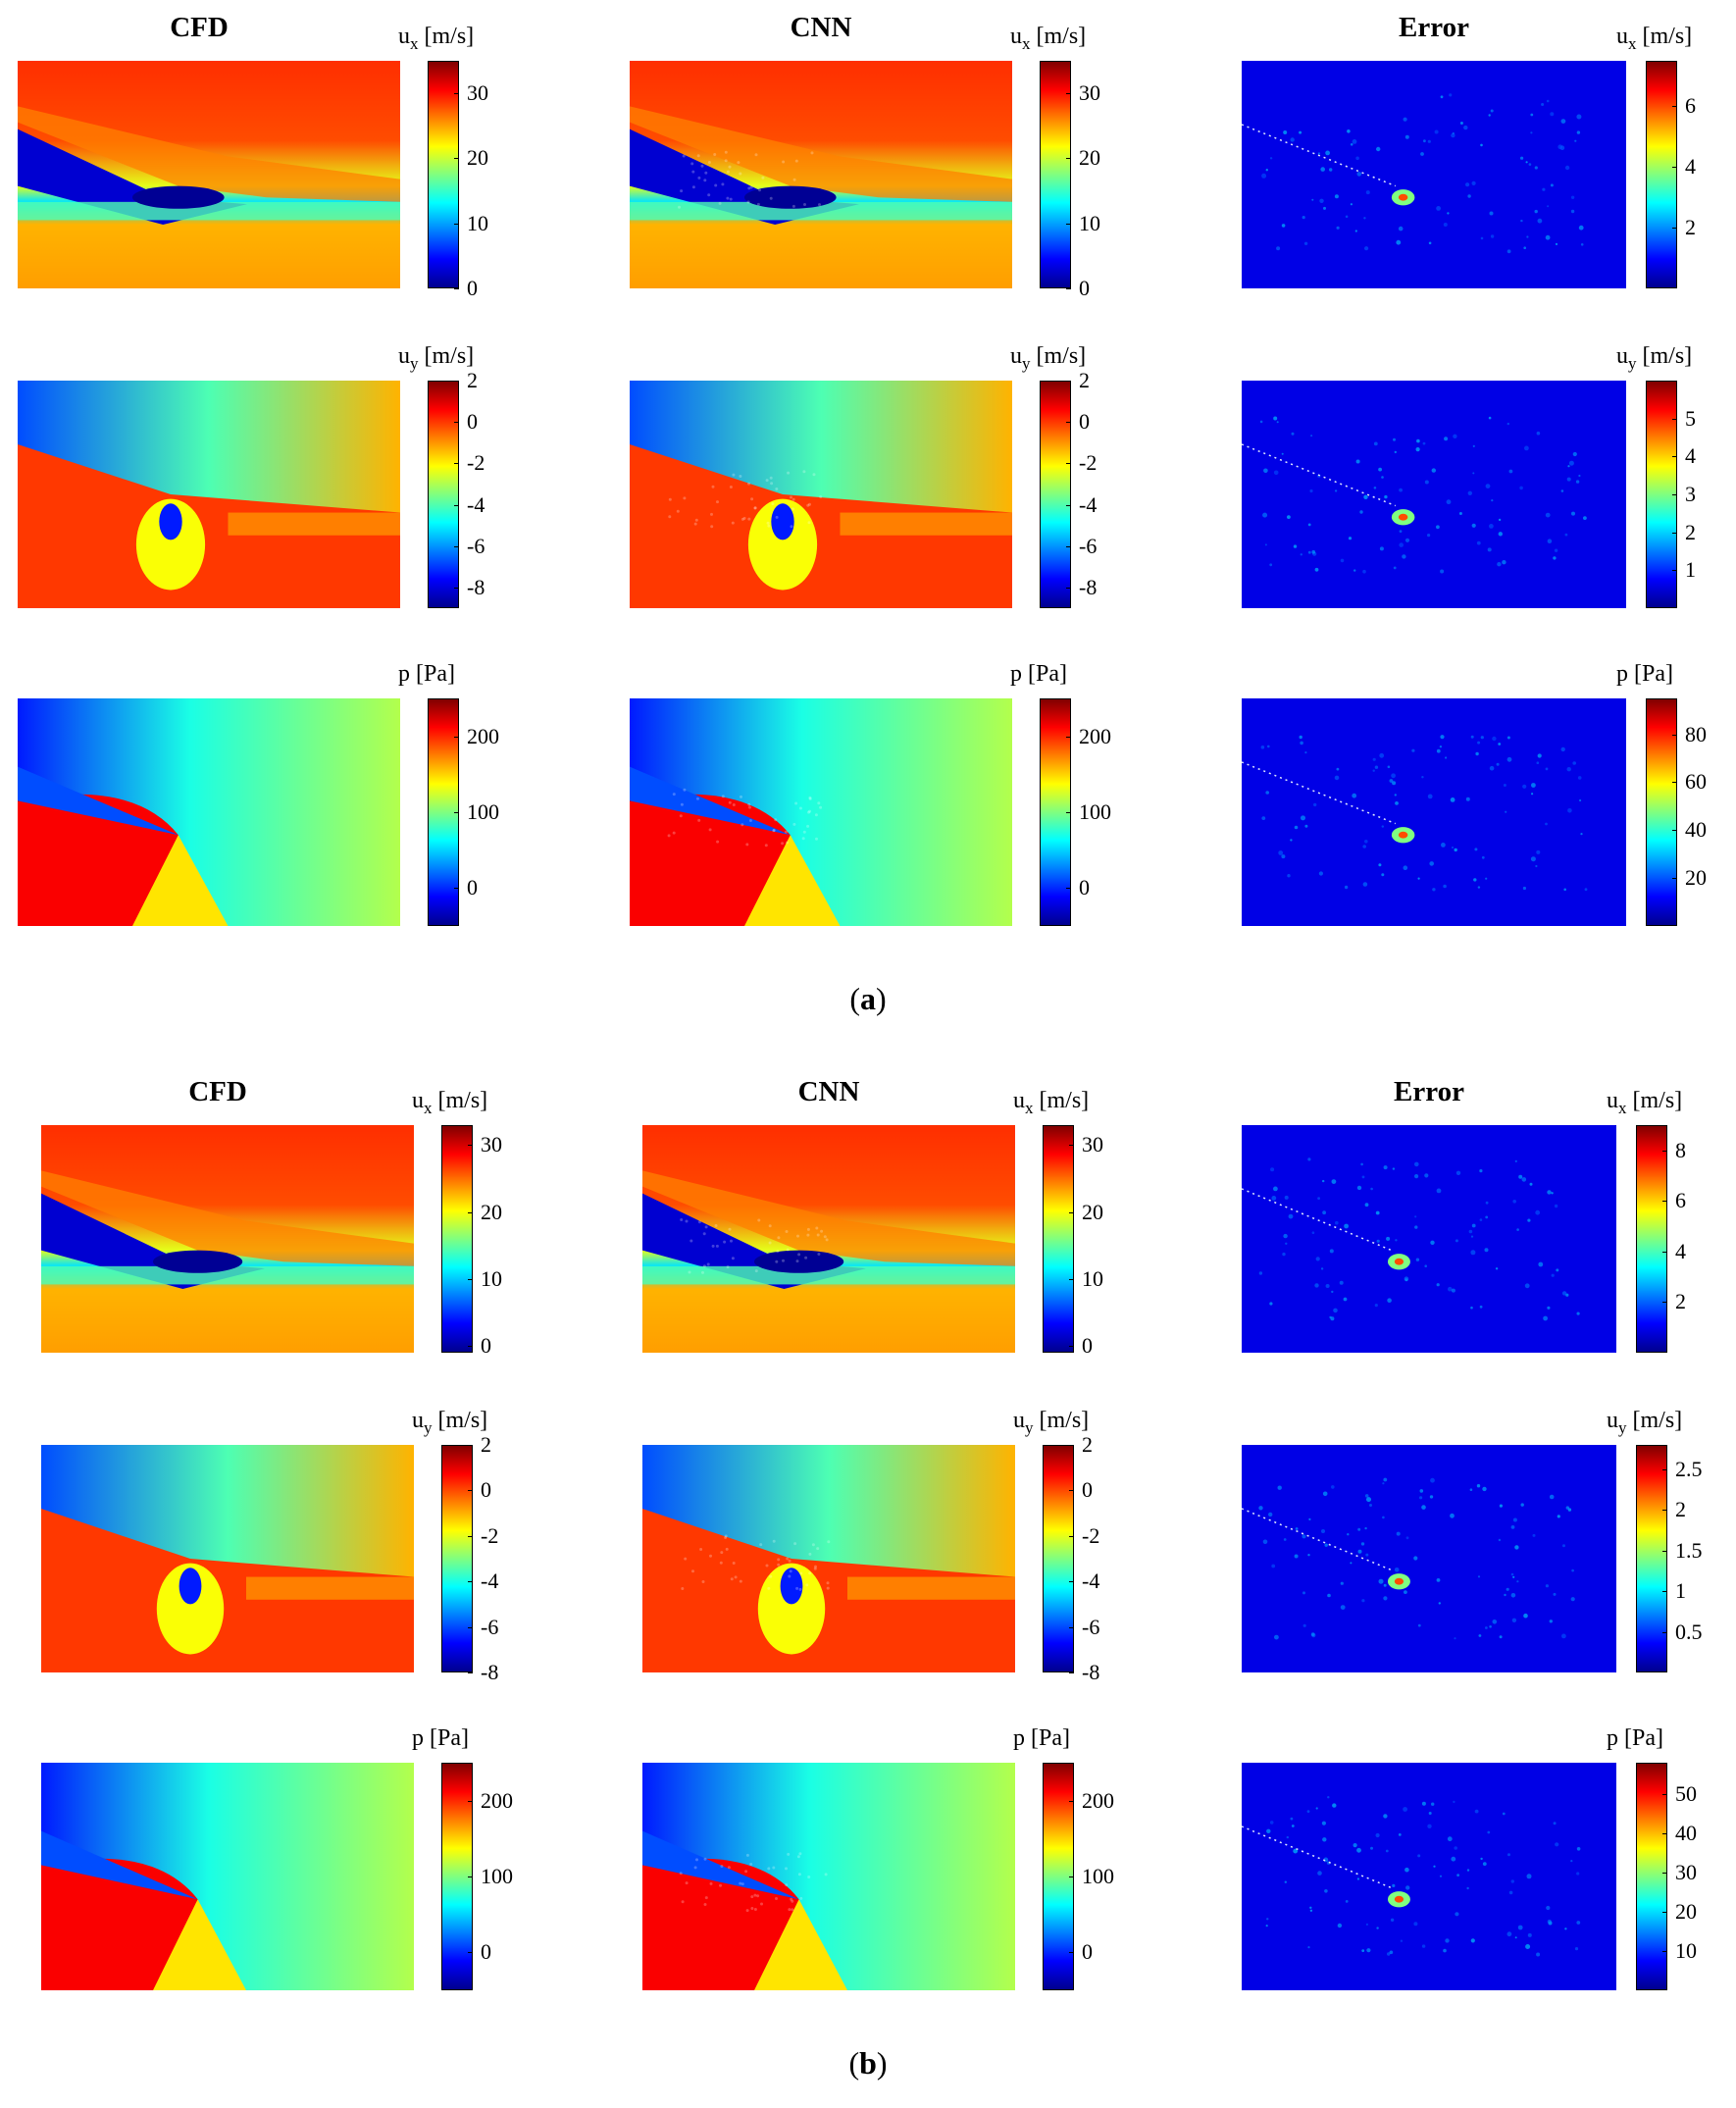  Describe the element at coordinates (1681, 1251) in the screenshot. I see `colorbar-tick-label: 4` at that location.